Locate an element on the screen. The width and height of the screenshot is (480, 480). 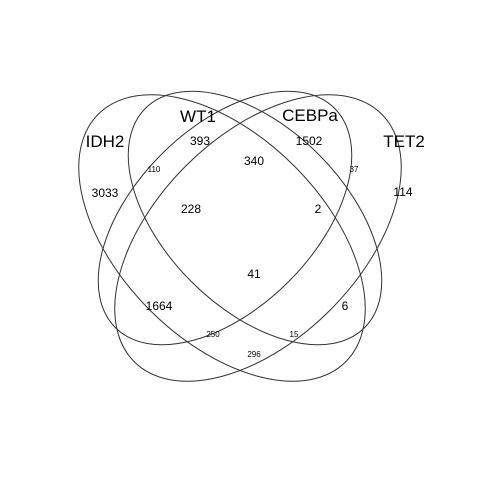
count-idh2-cebpa: 1664 is located at coordinates (159, 306).